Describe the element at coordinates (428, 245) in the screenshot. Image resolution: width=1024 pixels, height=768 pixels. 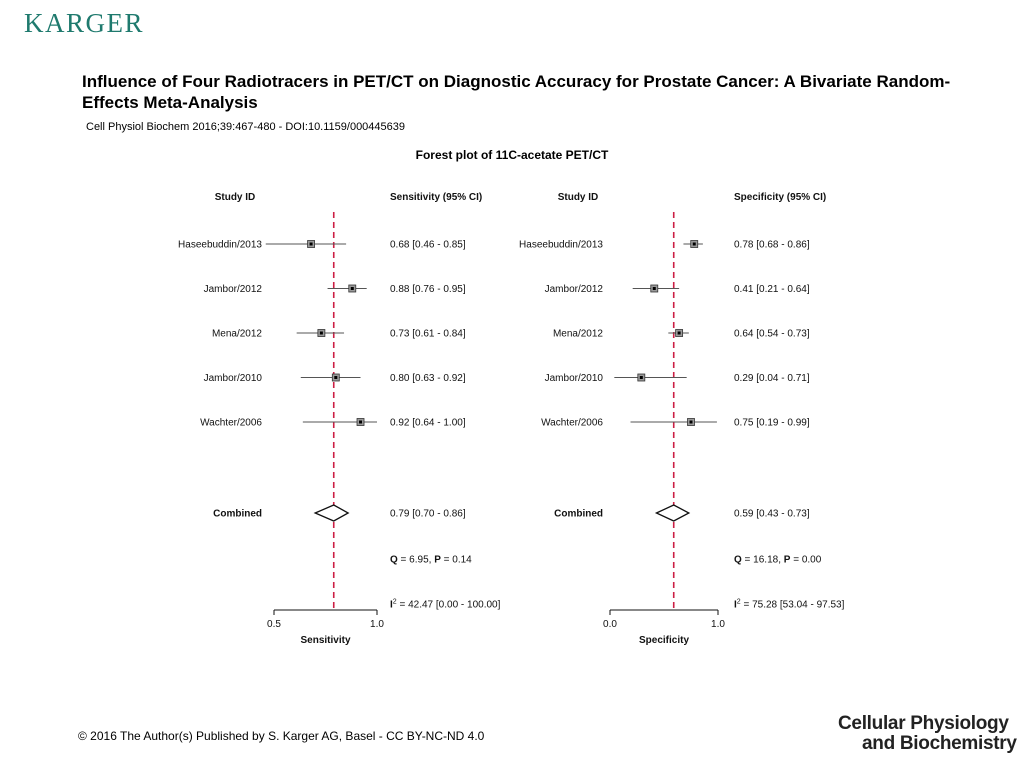
I see `study-estimate-text: 0.68 [0.46 - 0.85]` at that location.